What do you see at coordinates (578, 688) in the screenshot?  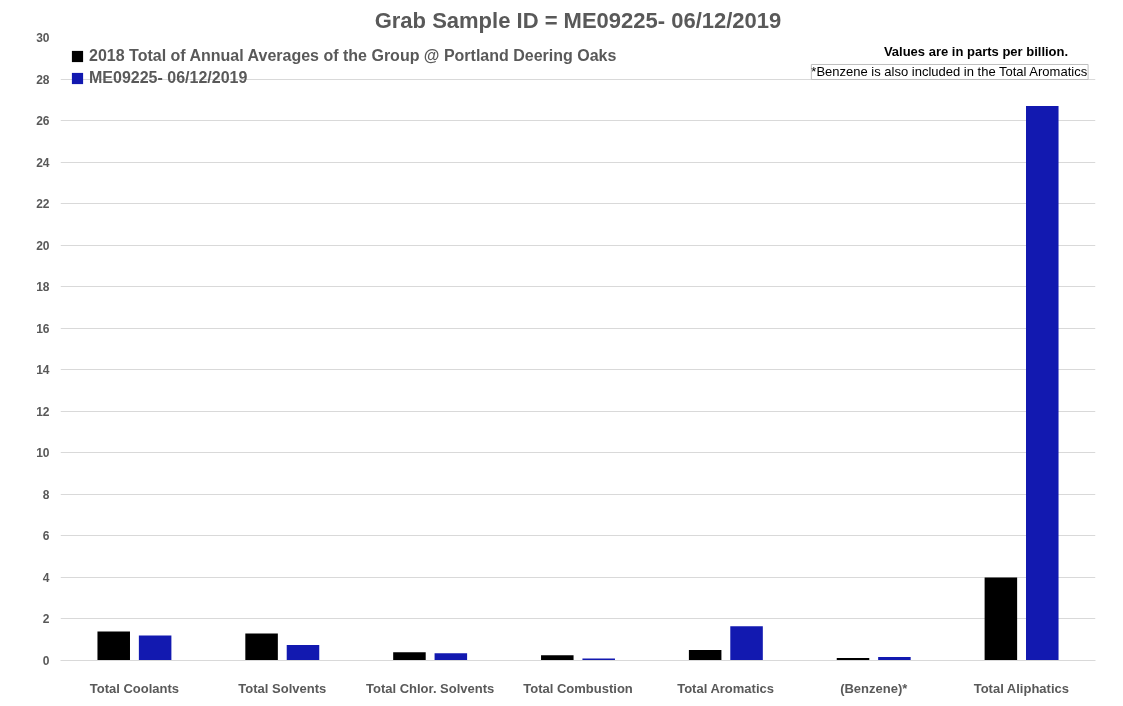 I see `x-tick-label: Total Combustion` at bounding box center [578, 688].